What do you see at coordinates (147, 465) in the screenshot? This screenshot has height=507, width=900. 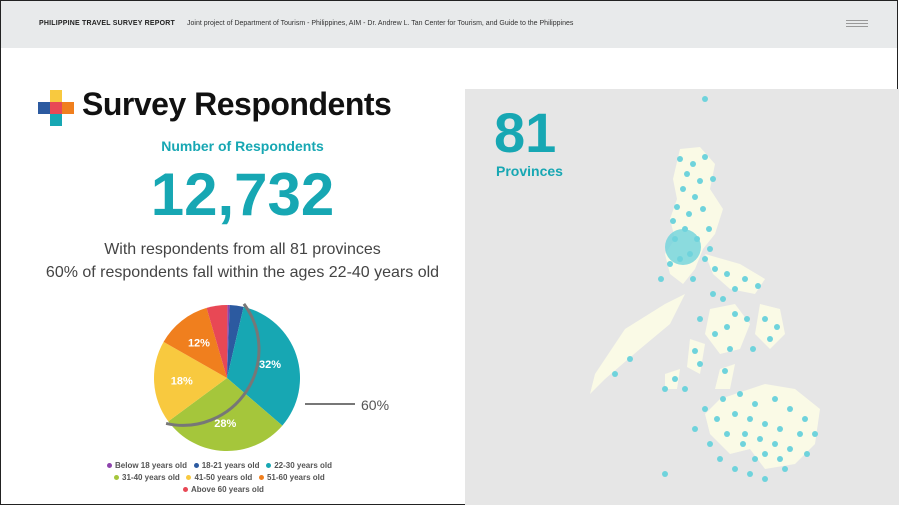 I see `legend-below-18: Below 18 years old` at bounding box center [147, 465].